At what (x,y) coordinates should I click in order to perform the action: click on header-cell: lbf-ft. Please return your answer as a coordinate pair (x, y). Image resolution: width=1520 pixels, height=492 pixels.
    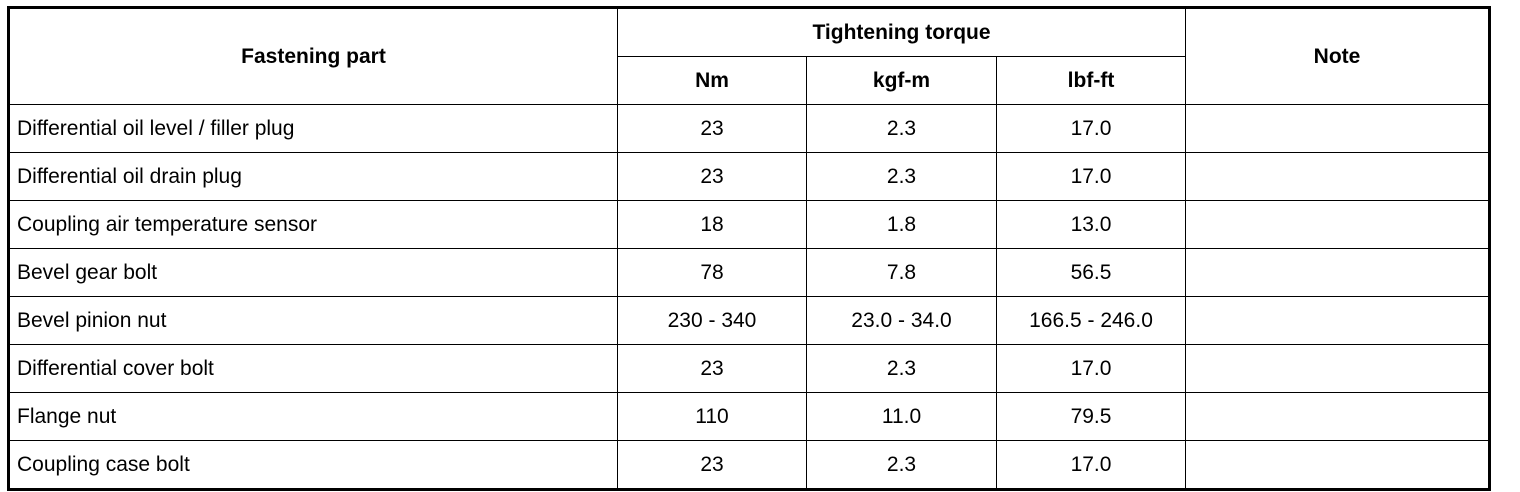
    Looking at the image, I should click on (1091, 80).